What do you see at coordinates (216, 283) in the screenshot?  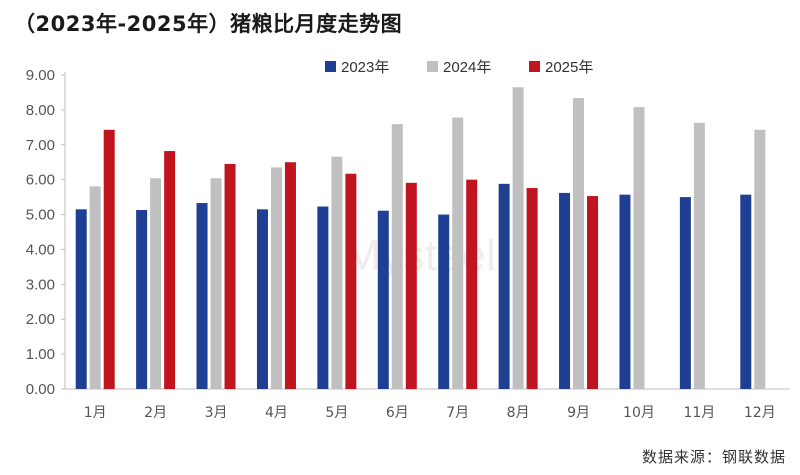 I see `bar-2024年-3月` at bounding box center [216, 283].